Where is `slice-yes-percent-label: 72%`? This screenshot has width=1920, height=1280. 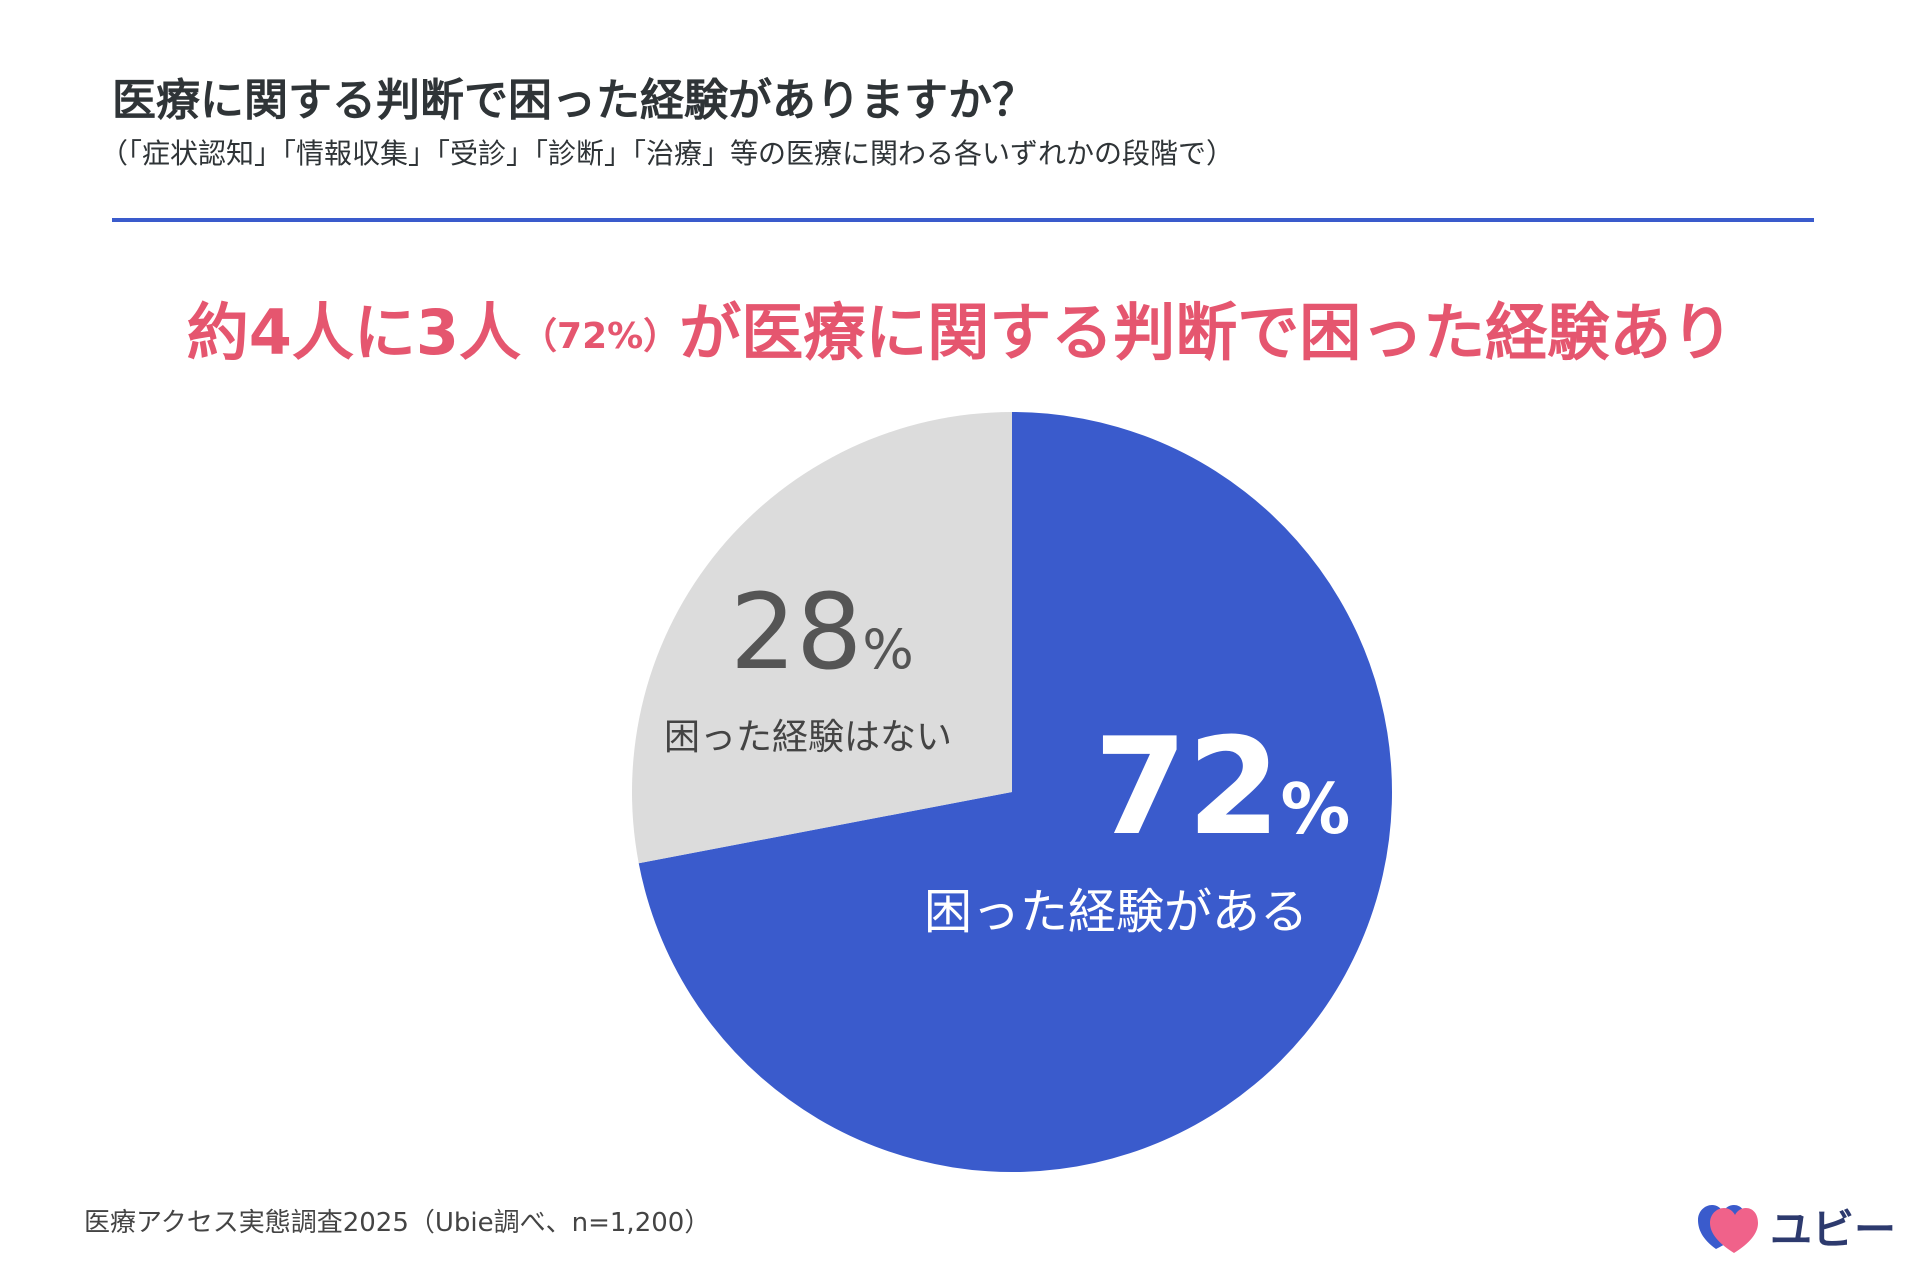 slice-yes-percent-label: 72% is located at coordinates (1222, 787).